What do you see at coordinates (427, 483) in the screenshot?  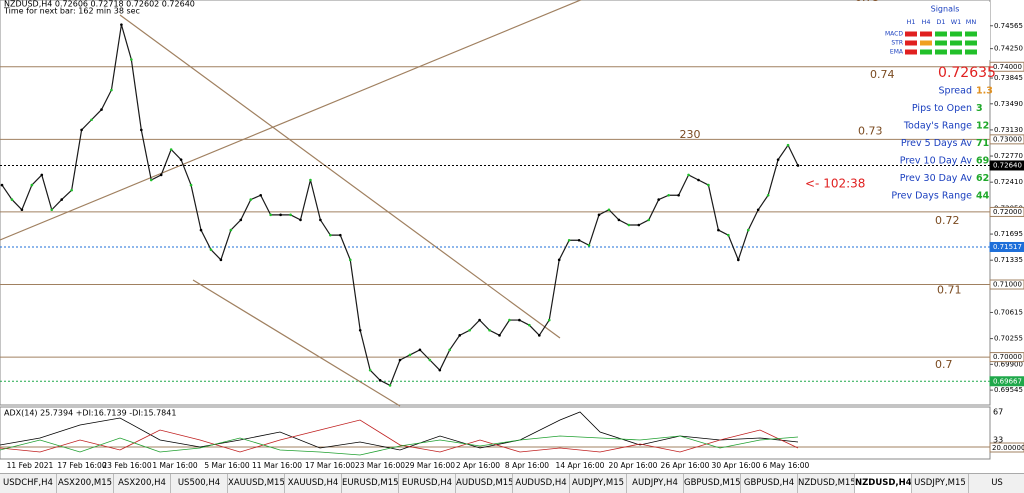 I see `symbol-tab: EURUSD,H4` at bounding box center [427, 483].